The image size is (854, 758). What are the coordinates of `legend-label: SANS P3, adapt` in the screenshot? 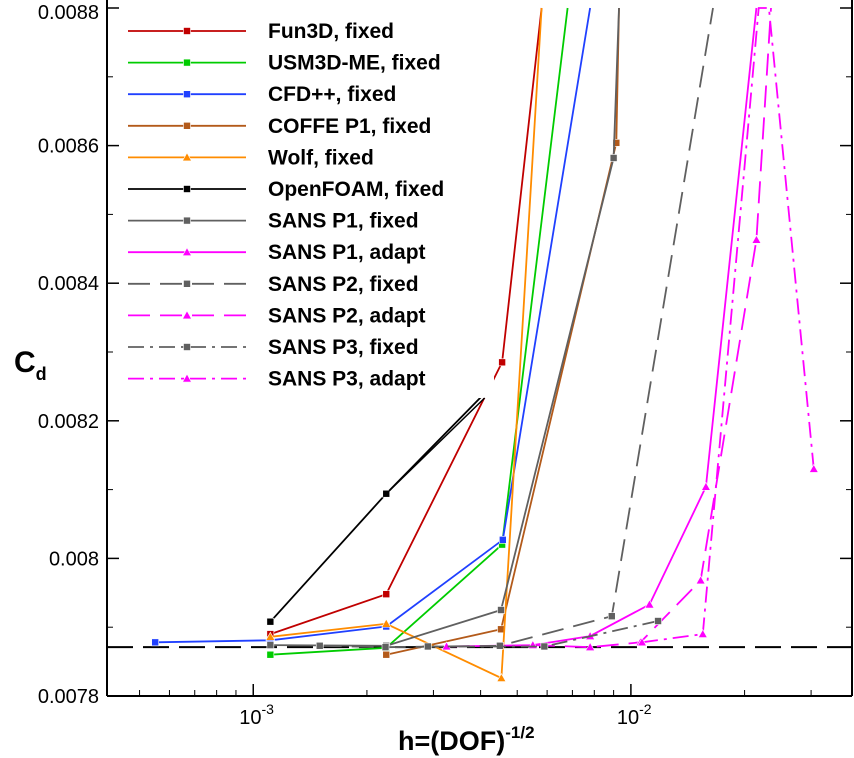 It's located at (347, 379).